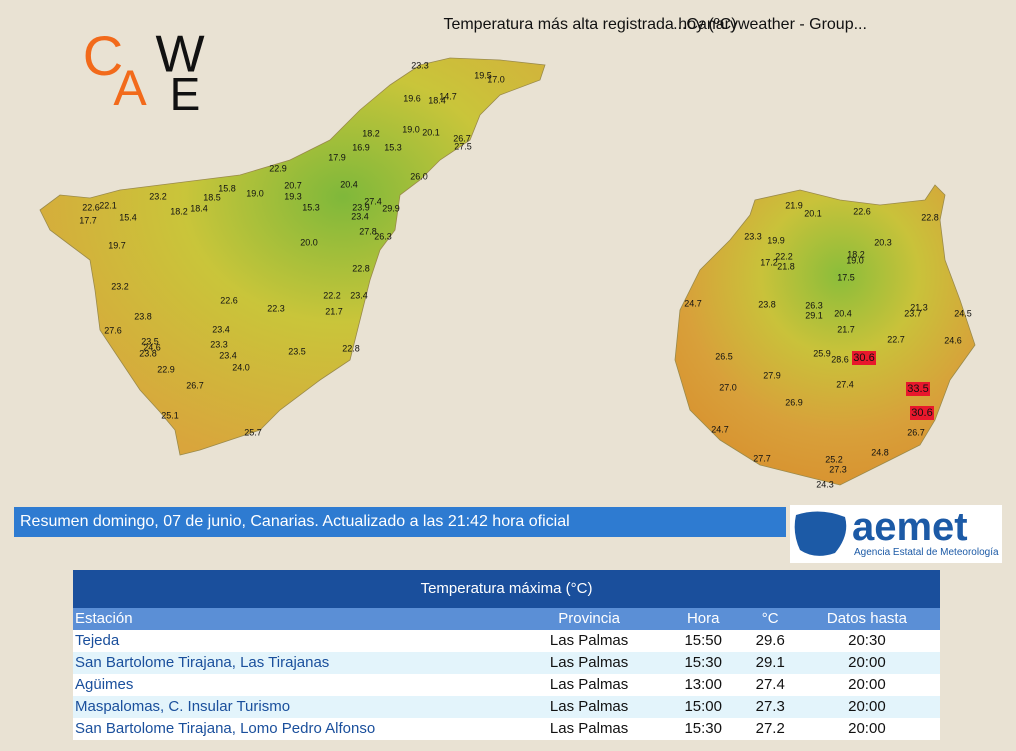 This screenshot has height=751, width=1016. I want to click on temperature-label: 27.0, so click(728, 387).